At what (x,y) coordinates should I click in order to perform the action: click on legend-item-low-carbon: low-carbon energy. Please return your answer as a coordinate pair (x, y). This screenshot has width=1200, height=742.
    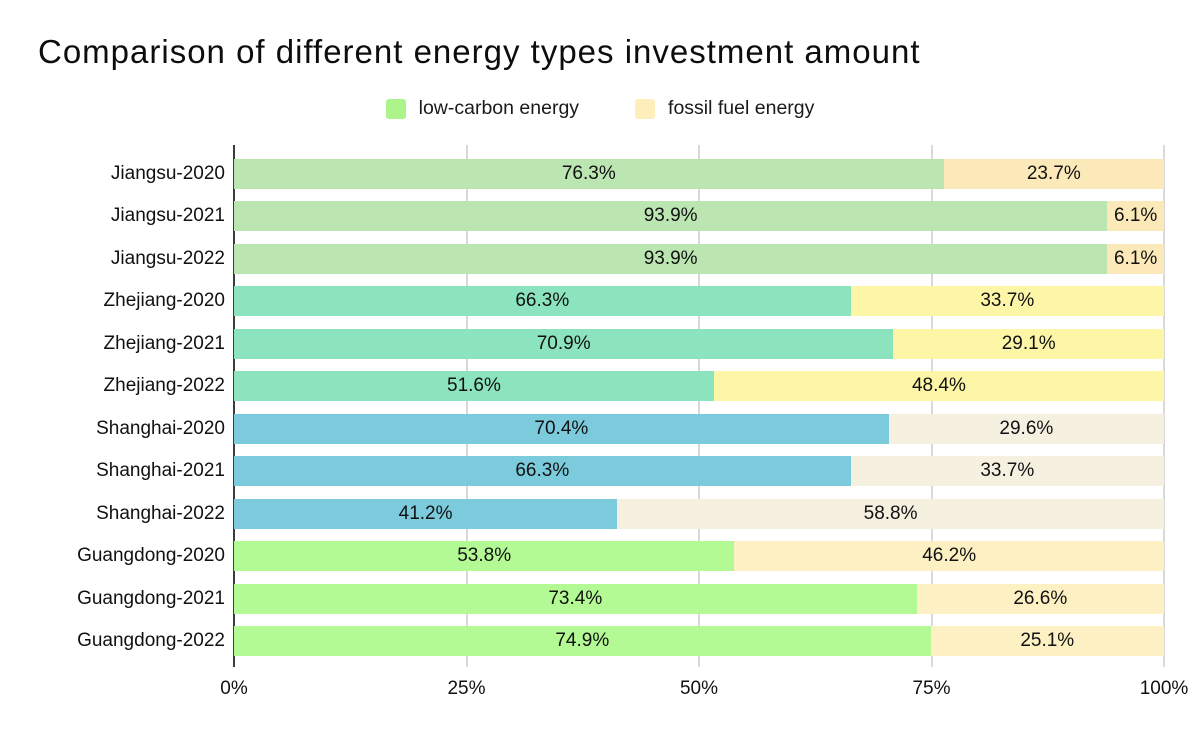
    Looking at the image, I should click on (482, 108).